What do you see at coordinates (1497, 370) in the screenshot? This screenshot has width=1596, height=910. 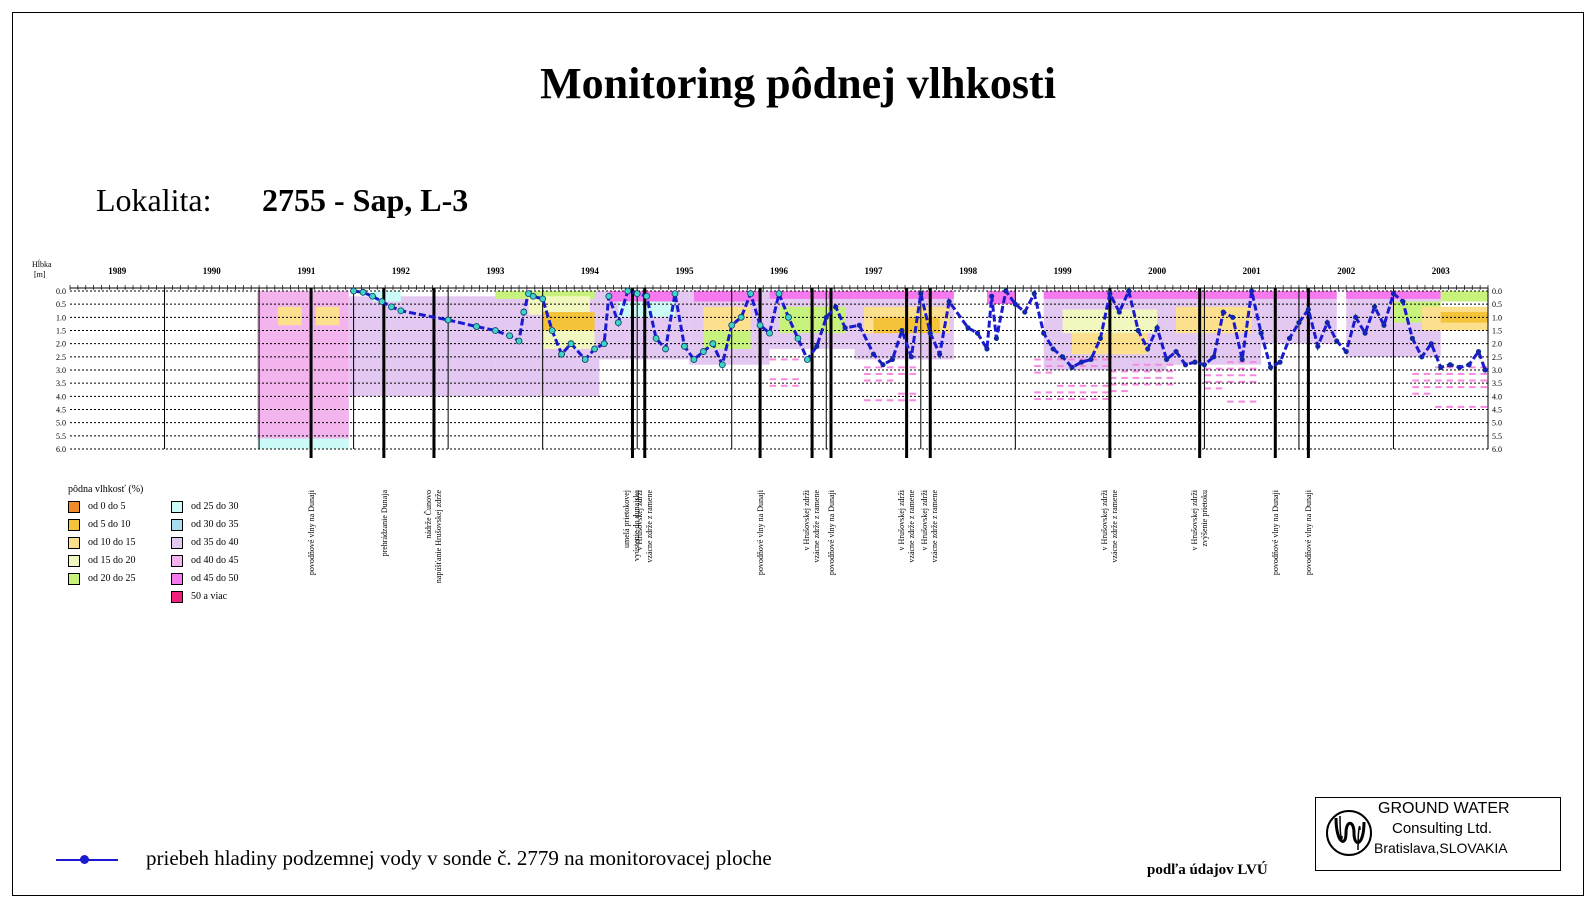 I see `y-tick-label-right: 3.0` at bounding box center [1497, 370].